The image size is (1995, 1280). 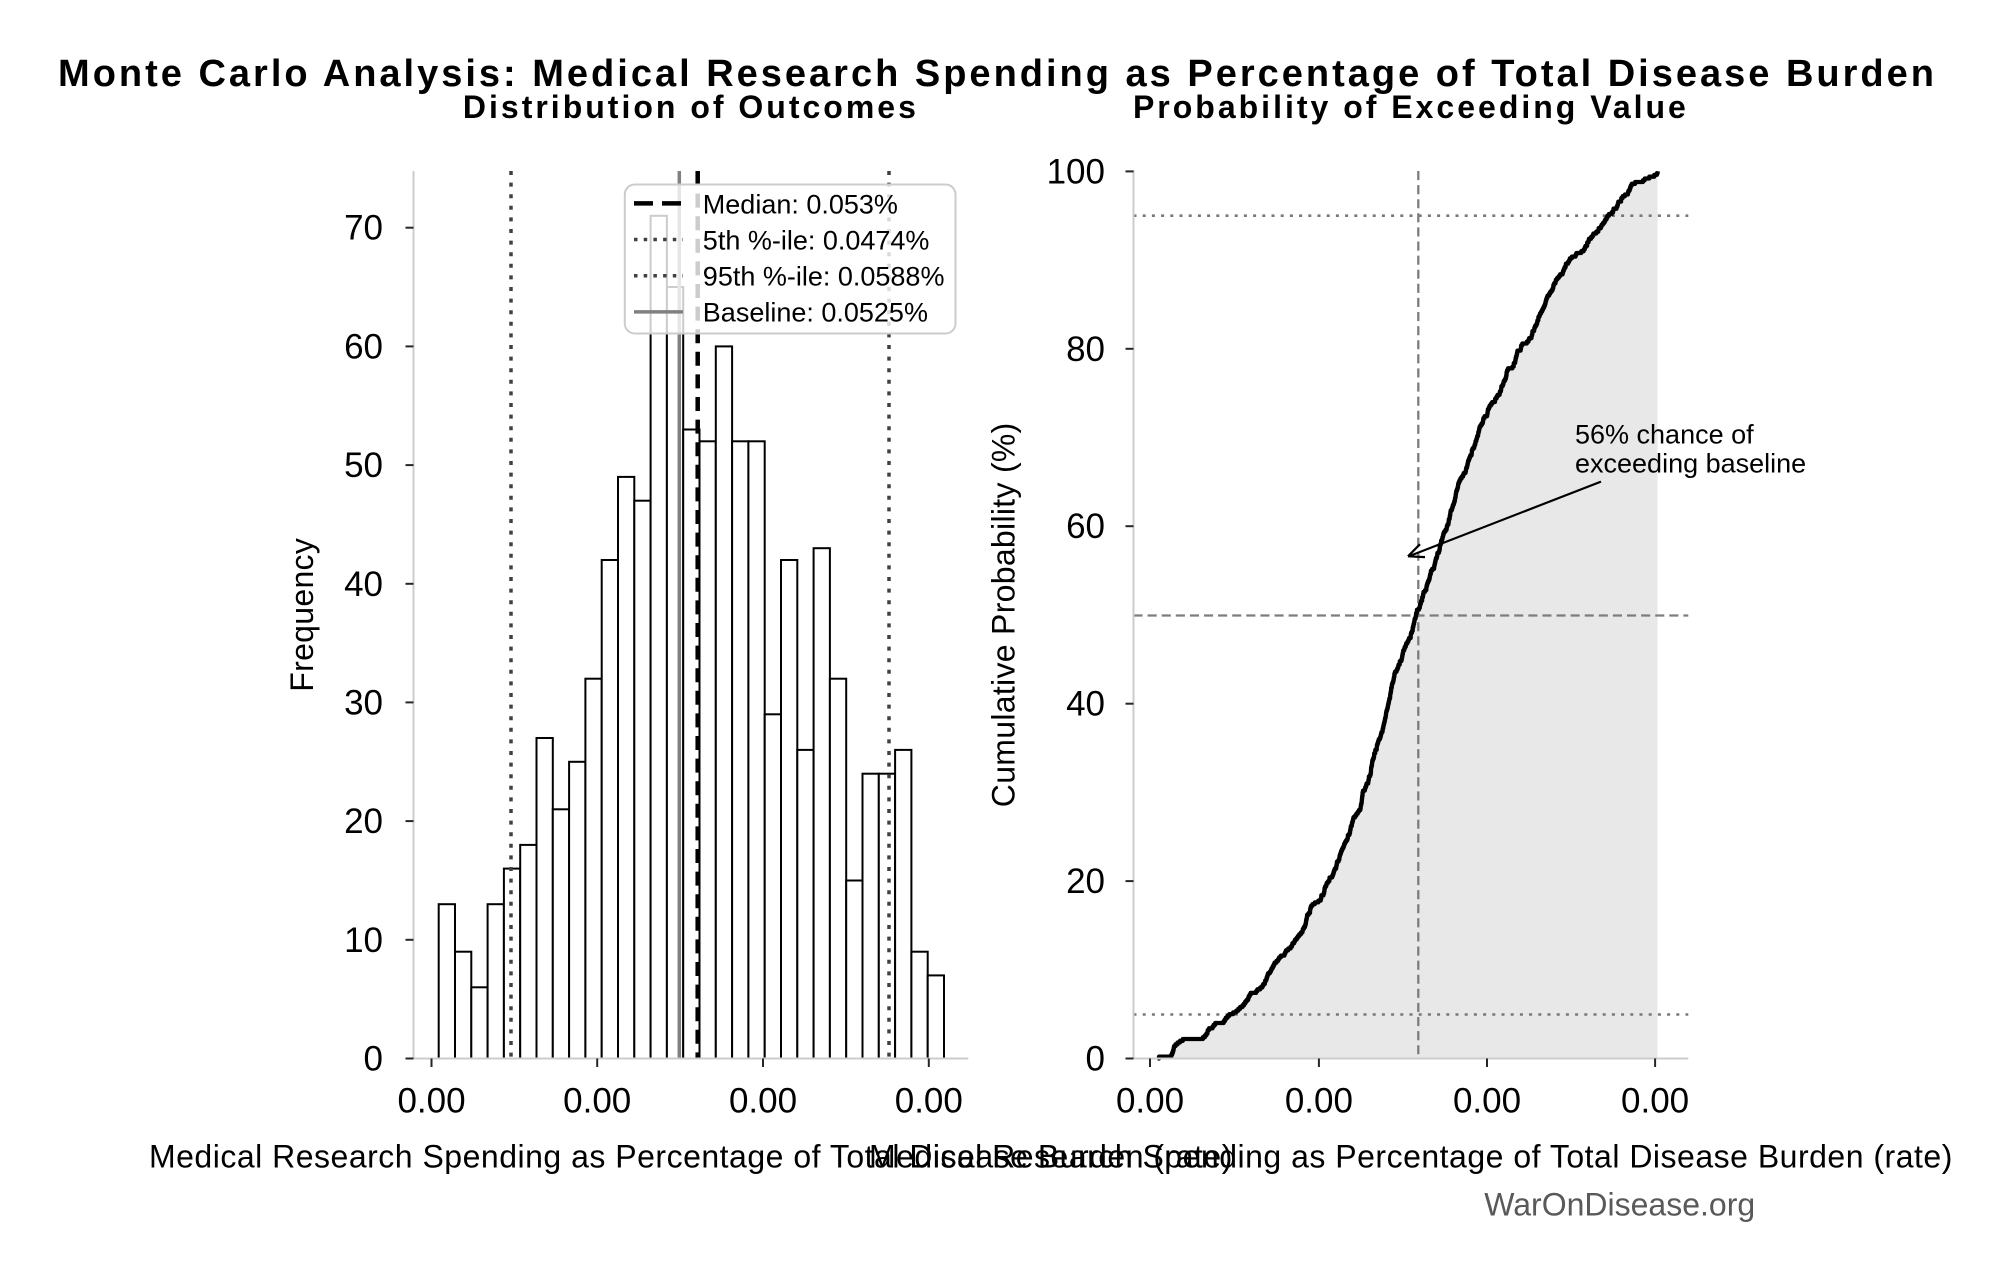 I want to click on svg-text: 56% chance of, so click(x=1664, y=435).